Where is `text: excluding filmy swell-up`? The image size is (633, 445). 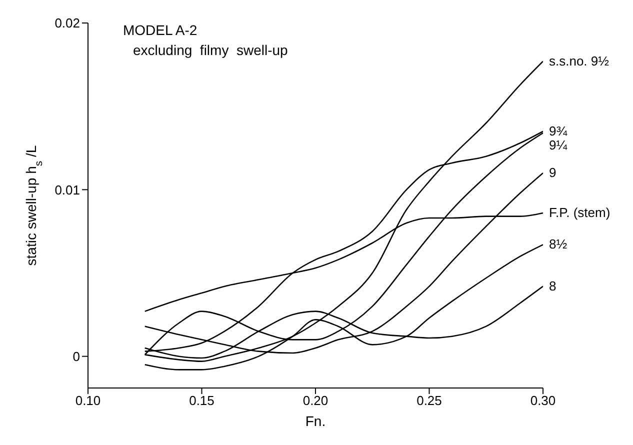 text: excluding filmy swell-up is located at coordinates (210, 50).